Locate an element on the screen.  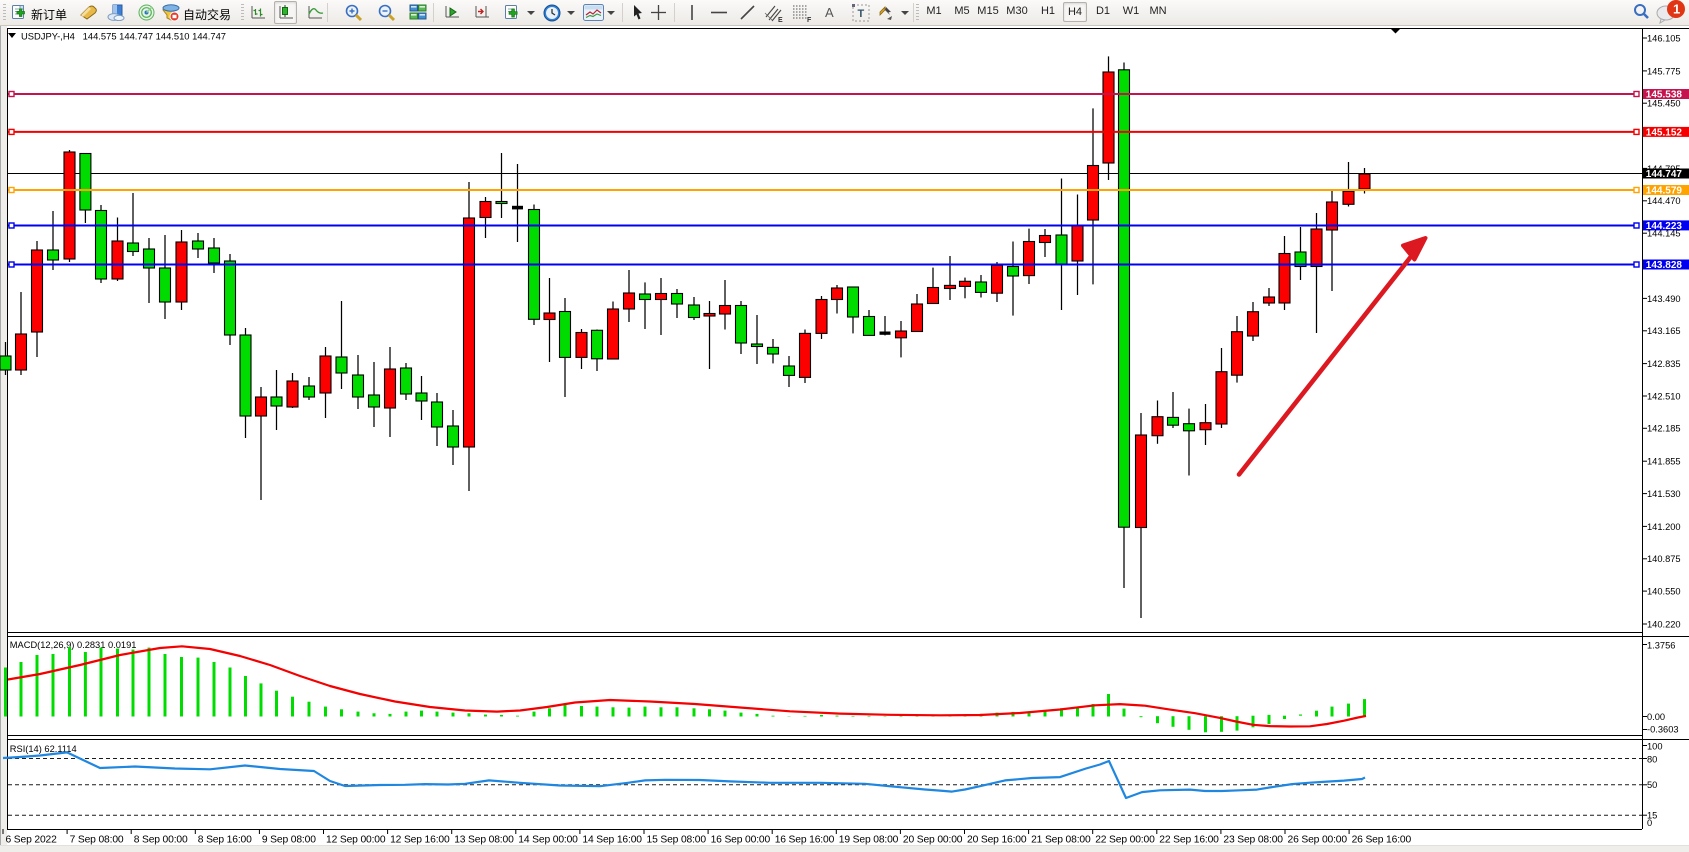
svg-text: 143.828 is located at coordinates (1664, 265).